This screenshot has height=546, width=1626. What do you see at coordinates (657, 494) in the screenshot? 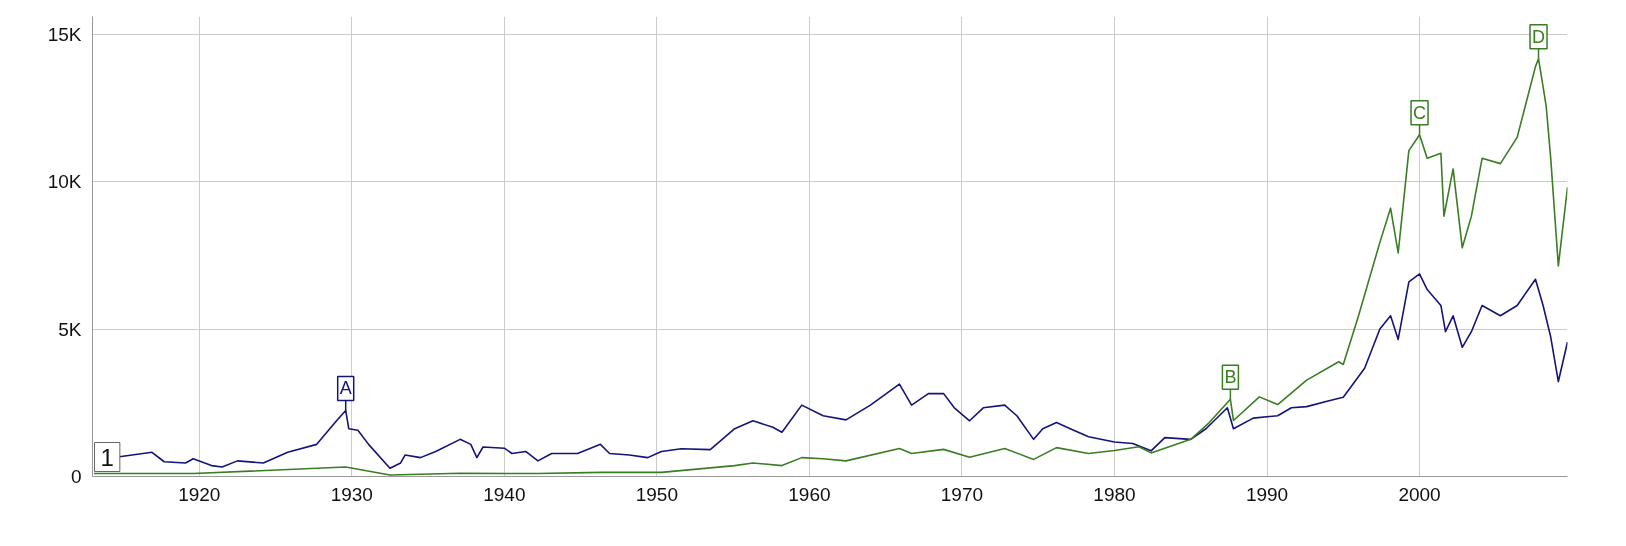
I see `x-tick-label: 1950` at bounding box center [657, 494].